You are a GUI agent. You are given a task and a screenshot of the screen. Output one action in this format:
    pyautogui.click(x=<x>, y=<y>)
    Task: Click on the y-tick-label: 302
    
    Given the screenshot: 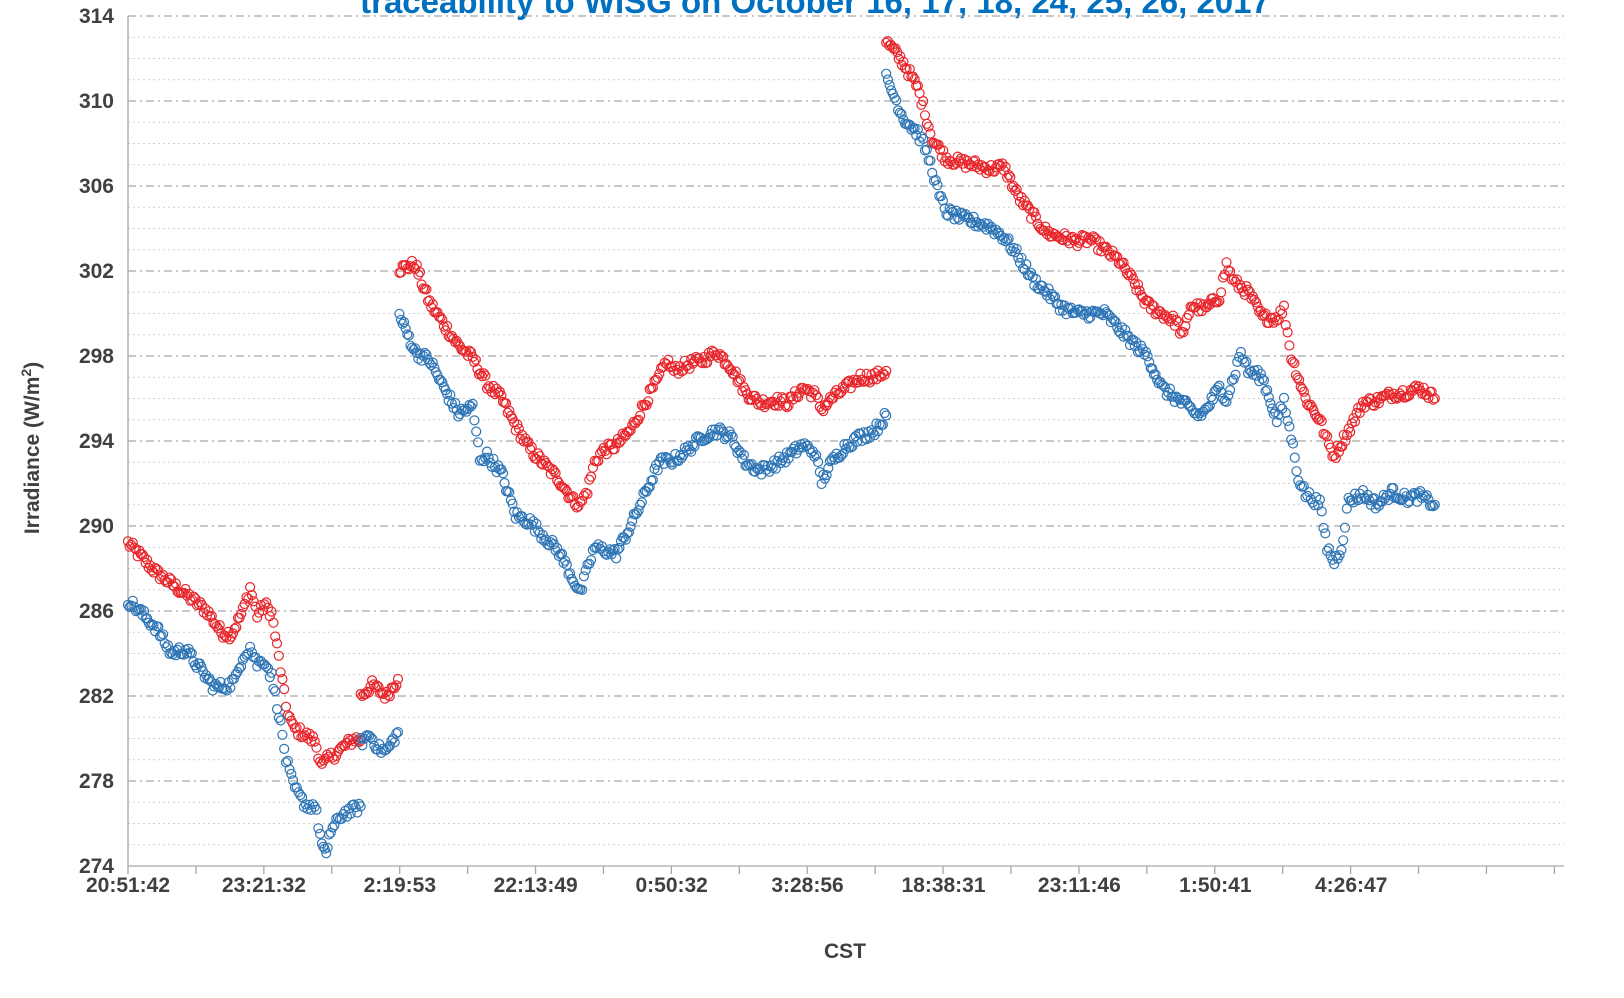 What is the action you would take?
    pyautogui.click(x=96, y=271)
    